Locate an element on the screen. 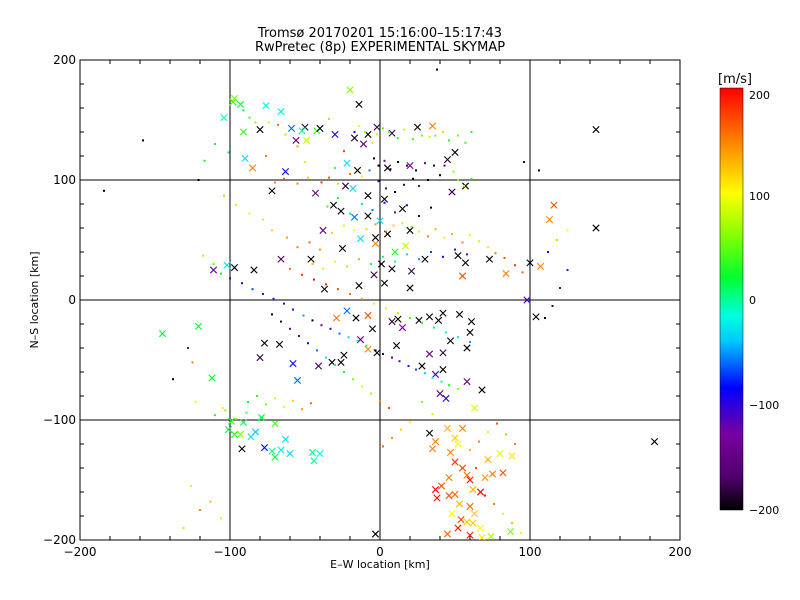  y-tick-label: 0 is located at coordinates (72, 300).